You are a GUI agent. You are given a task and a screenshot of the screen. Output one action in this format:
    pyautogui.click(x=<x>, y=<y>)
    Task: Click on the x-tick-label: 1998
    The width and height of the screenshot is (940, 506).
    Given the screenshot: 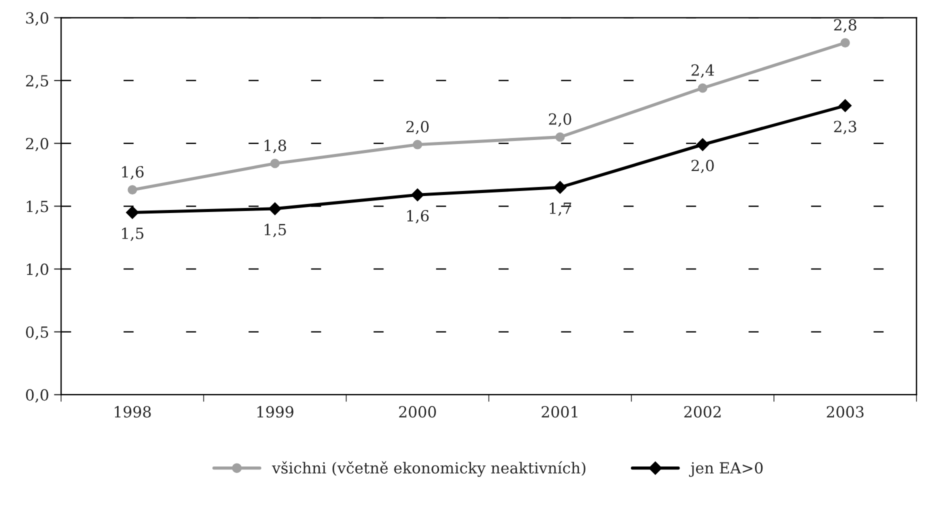 What is the action you would take?
    pyautogui.click(x=132, y=412)
    